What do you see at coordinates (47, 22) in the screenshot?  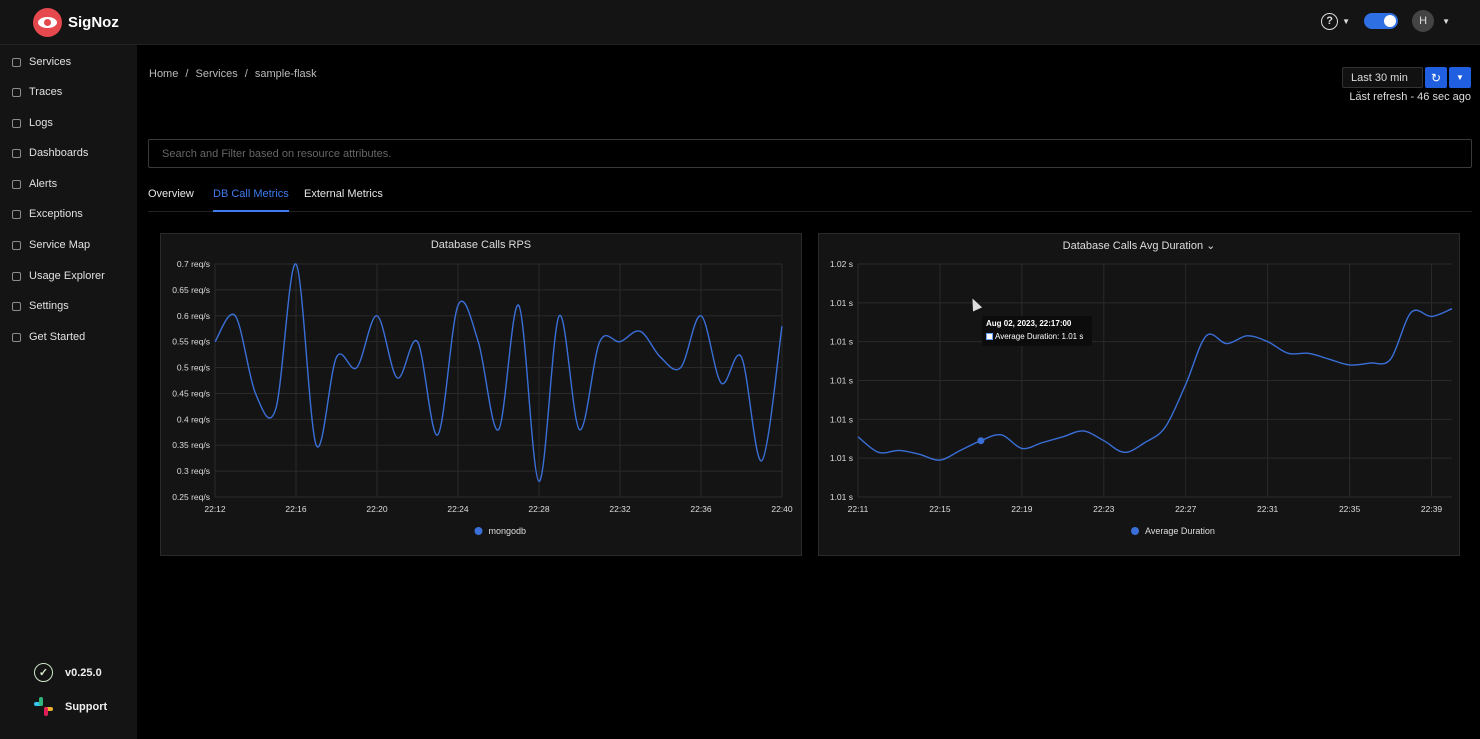 I see `signoz-logo-icon` at bounding box center [47, 22].